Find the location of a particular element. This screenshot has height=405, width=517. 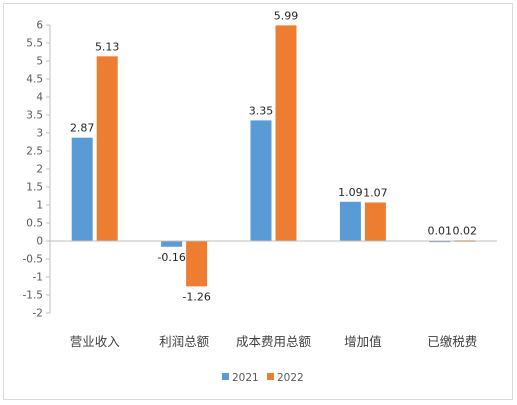

y-tick-label: 2.5 is located at coordinates (34, 152).